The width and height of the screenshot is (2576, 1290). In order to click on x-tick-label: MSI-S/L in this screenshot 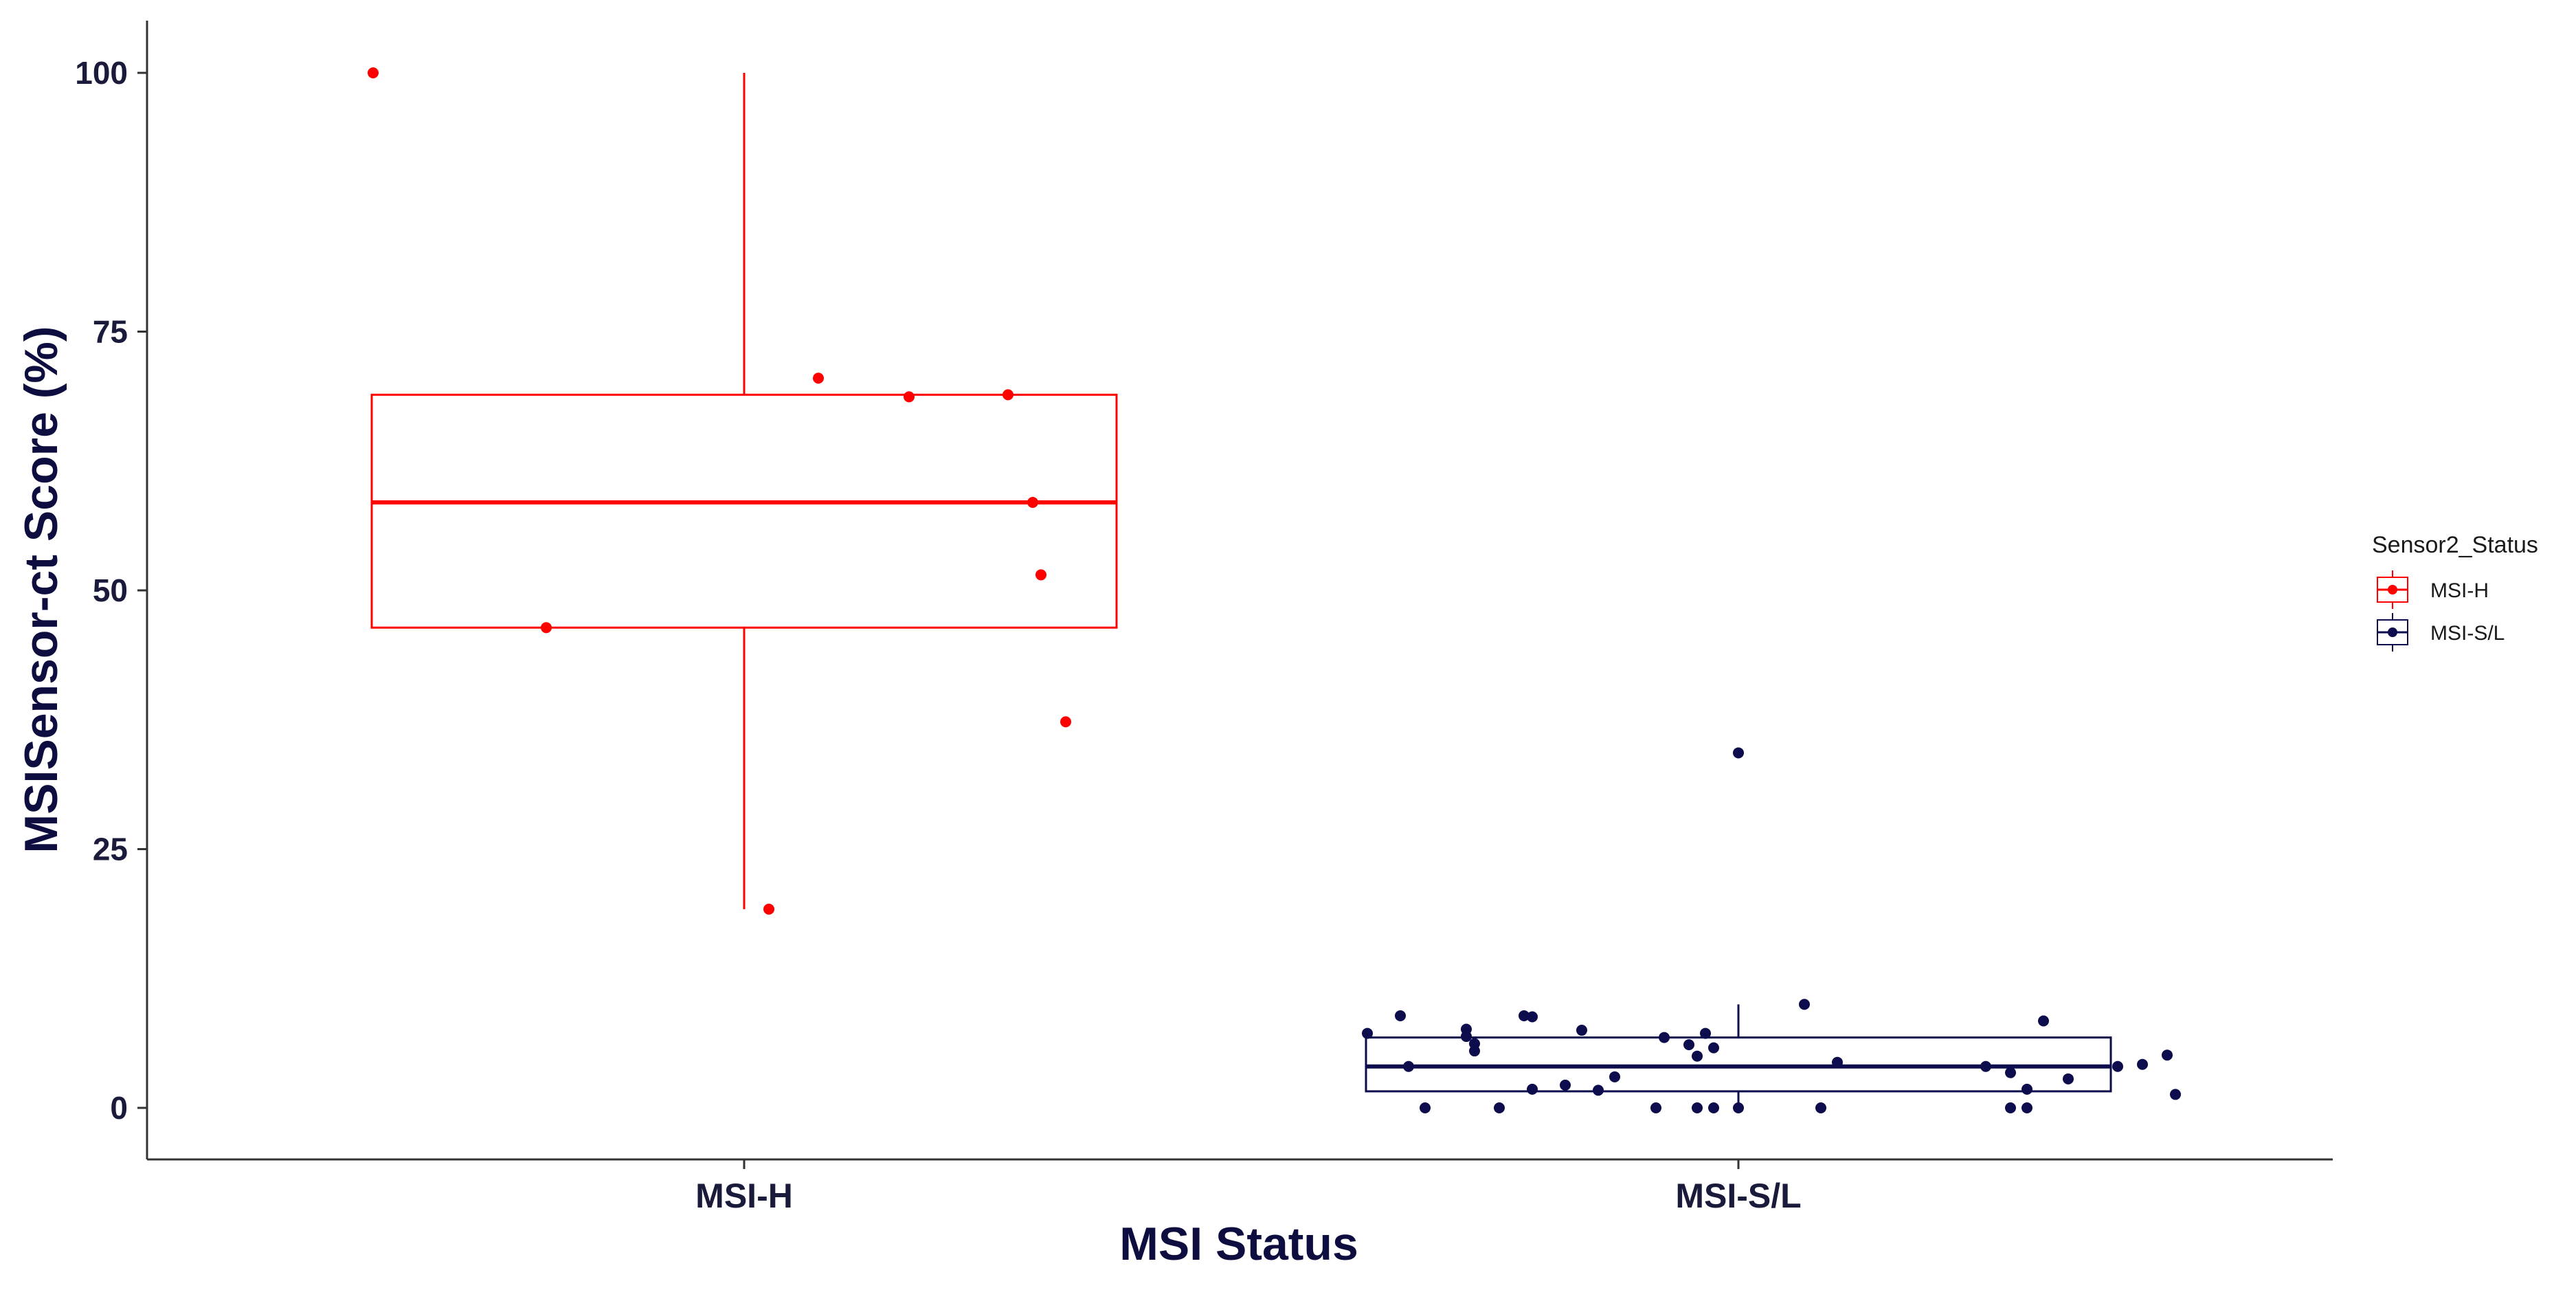, I will do `click(1738, 1196)`.